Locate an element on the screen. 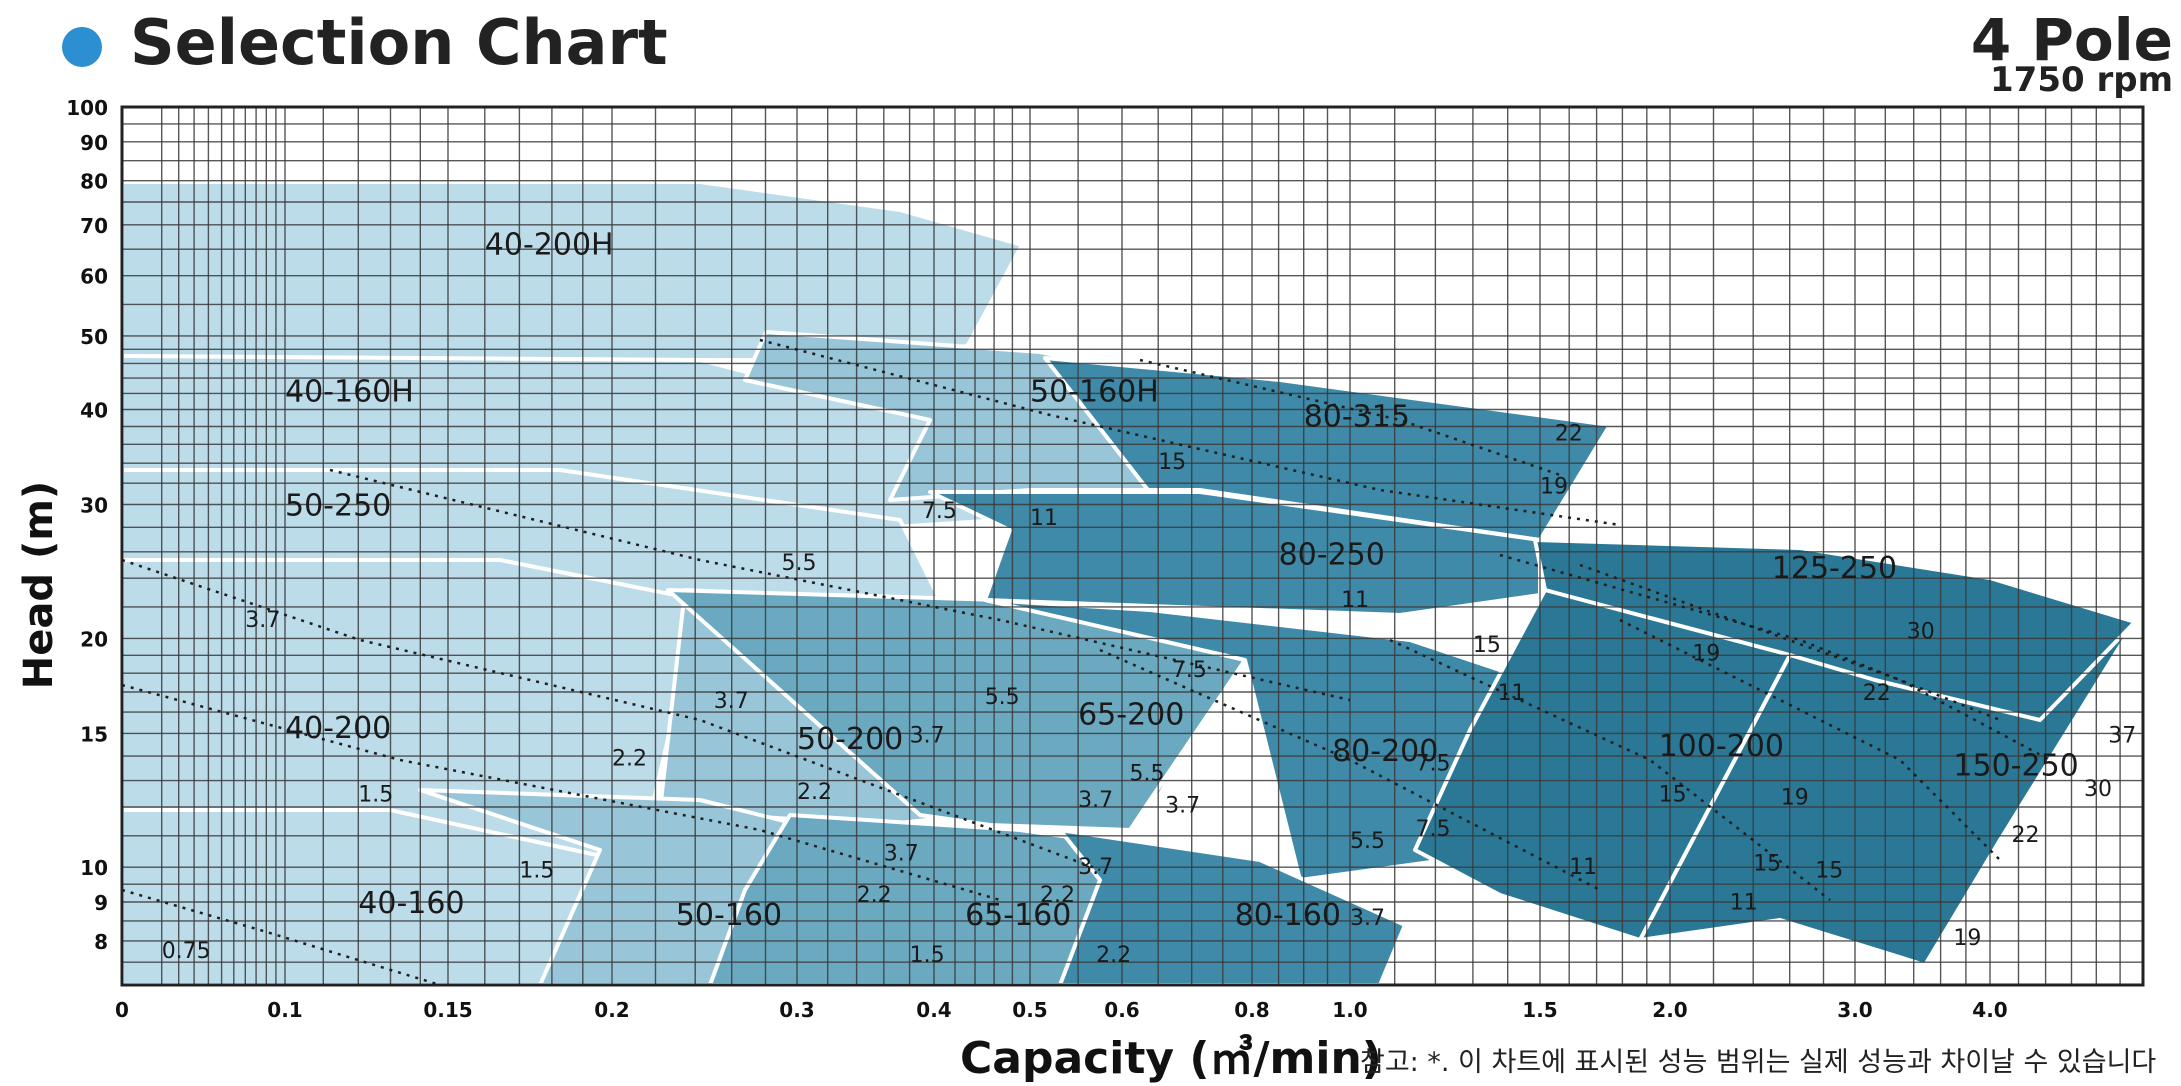  x-tick-label: 2.0 is located at coordinates (1669, 1010).